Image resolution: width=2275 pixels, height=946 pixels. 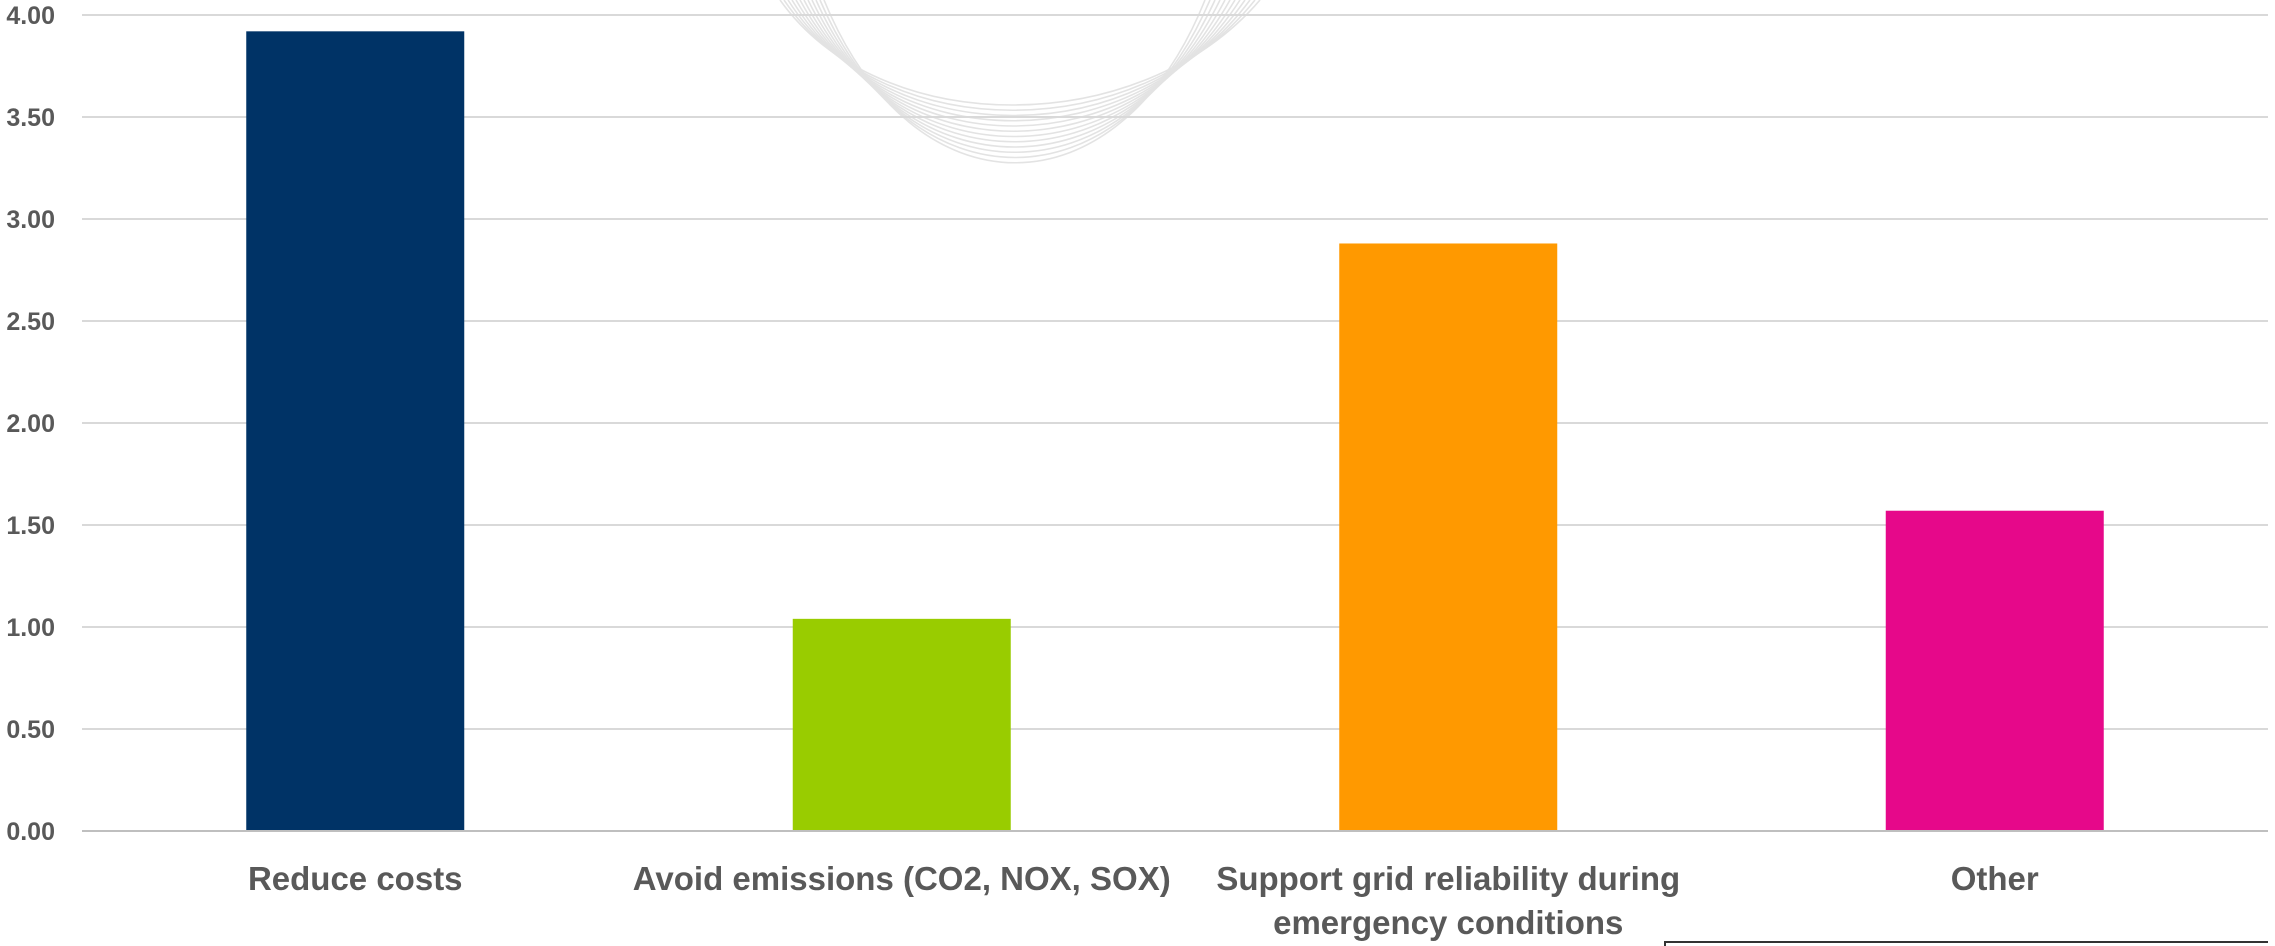 I want to click on x-category-label: Other, so click(x=1995, y=878).